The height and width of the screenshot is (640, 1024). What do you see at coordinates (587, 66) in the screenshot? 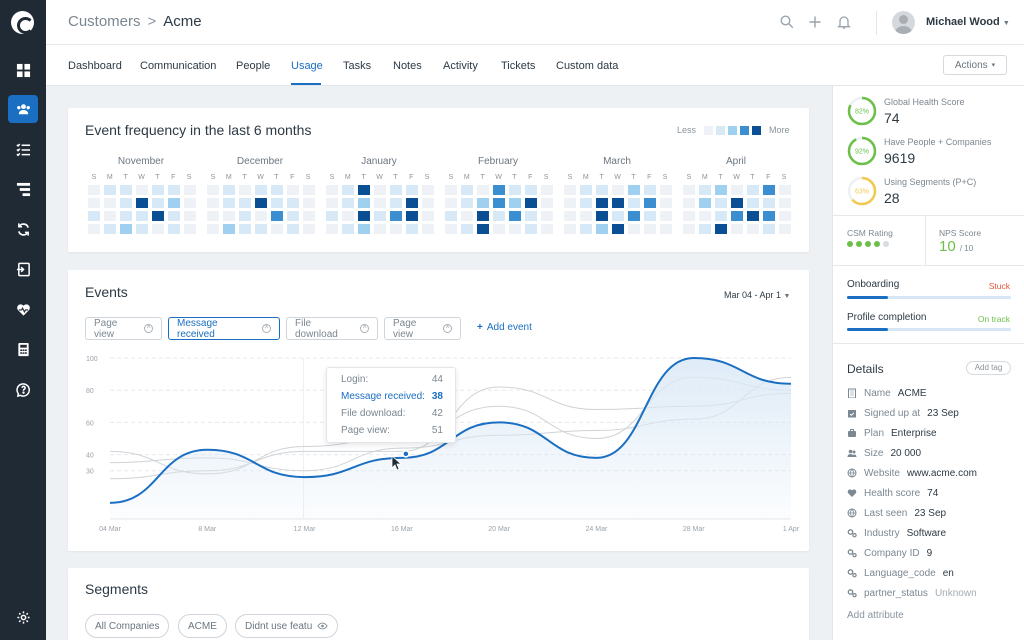
I see `tab-custom-data: Custom data` at bounding box center [587, 66].